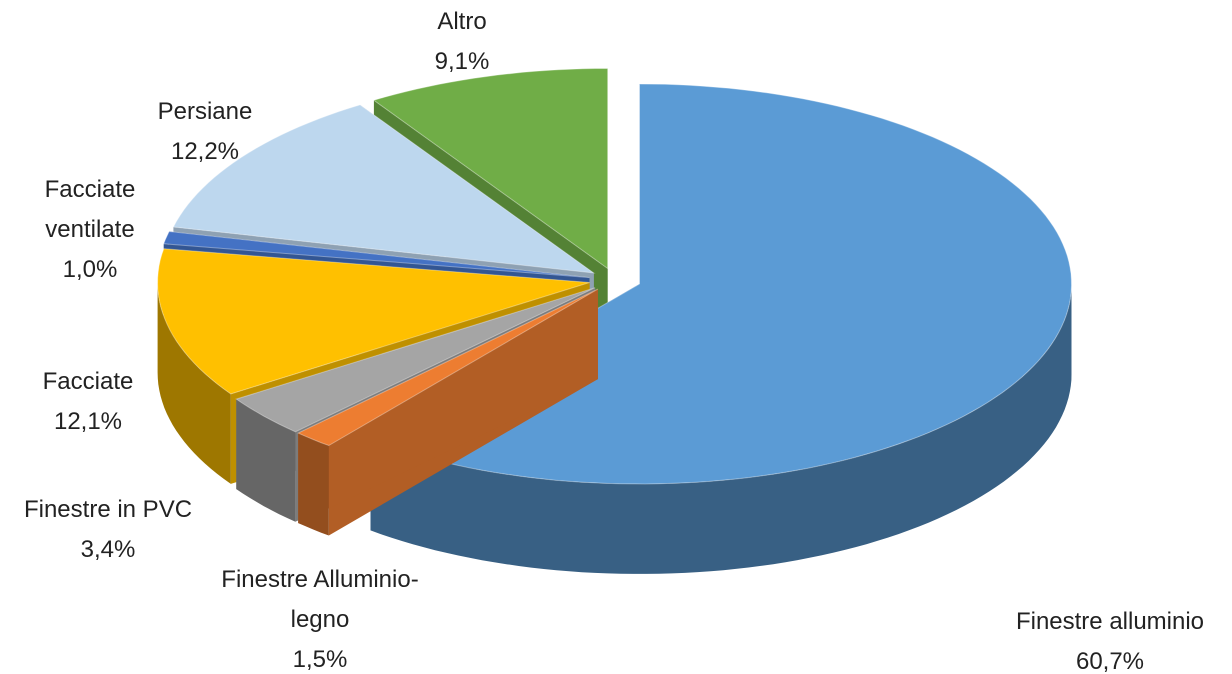 The height and width of the screenshot is (674, 1232). I want to click on slice-label: Altro 9,1%, so click(462, 42).